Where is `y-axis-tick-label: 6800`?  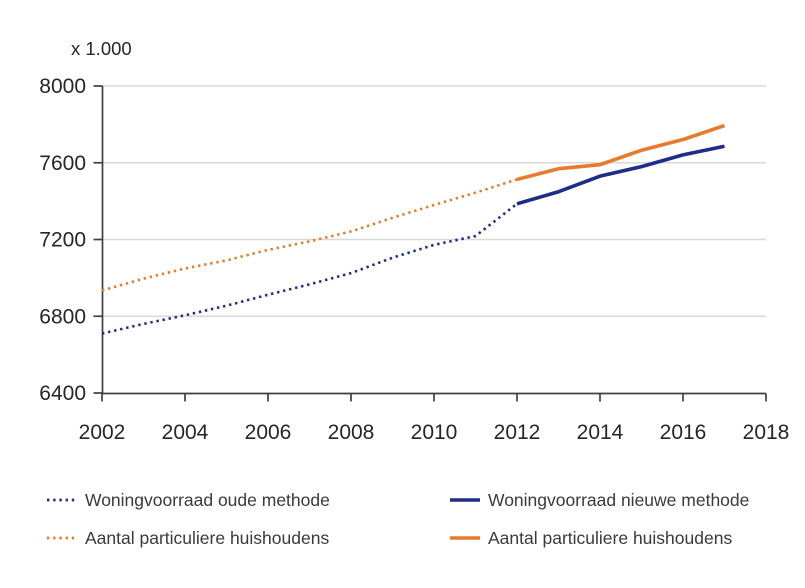
y-axis-tick-label: 6800 is located at coordinates (62, 316).